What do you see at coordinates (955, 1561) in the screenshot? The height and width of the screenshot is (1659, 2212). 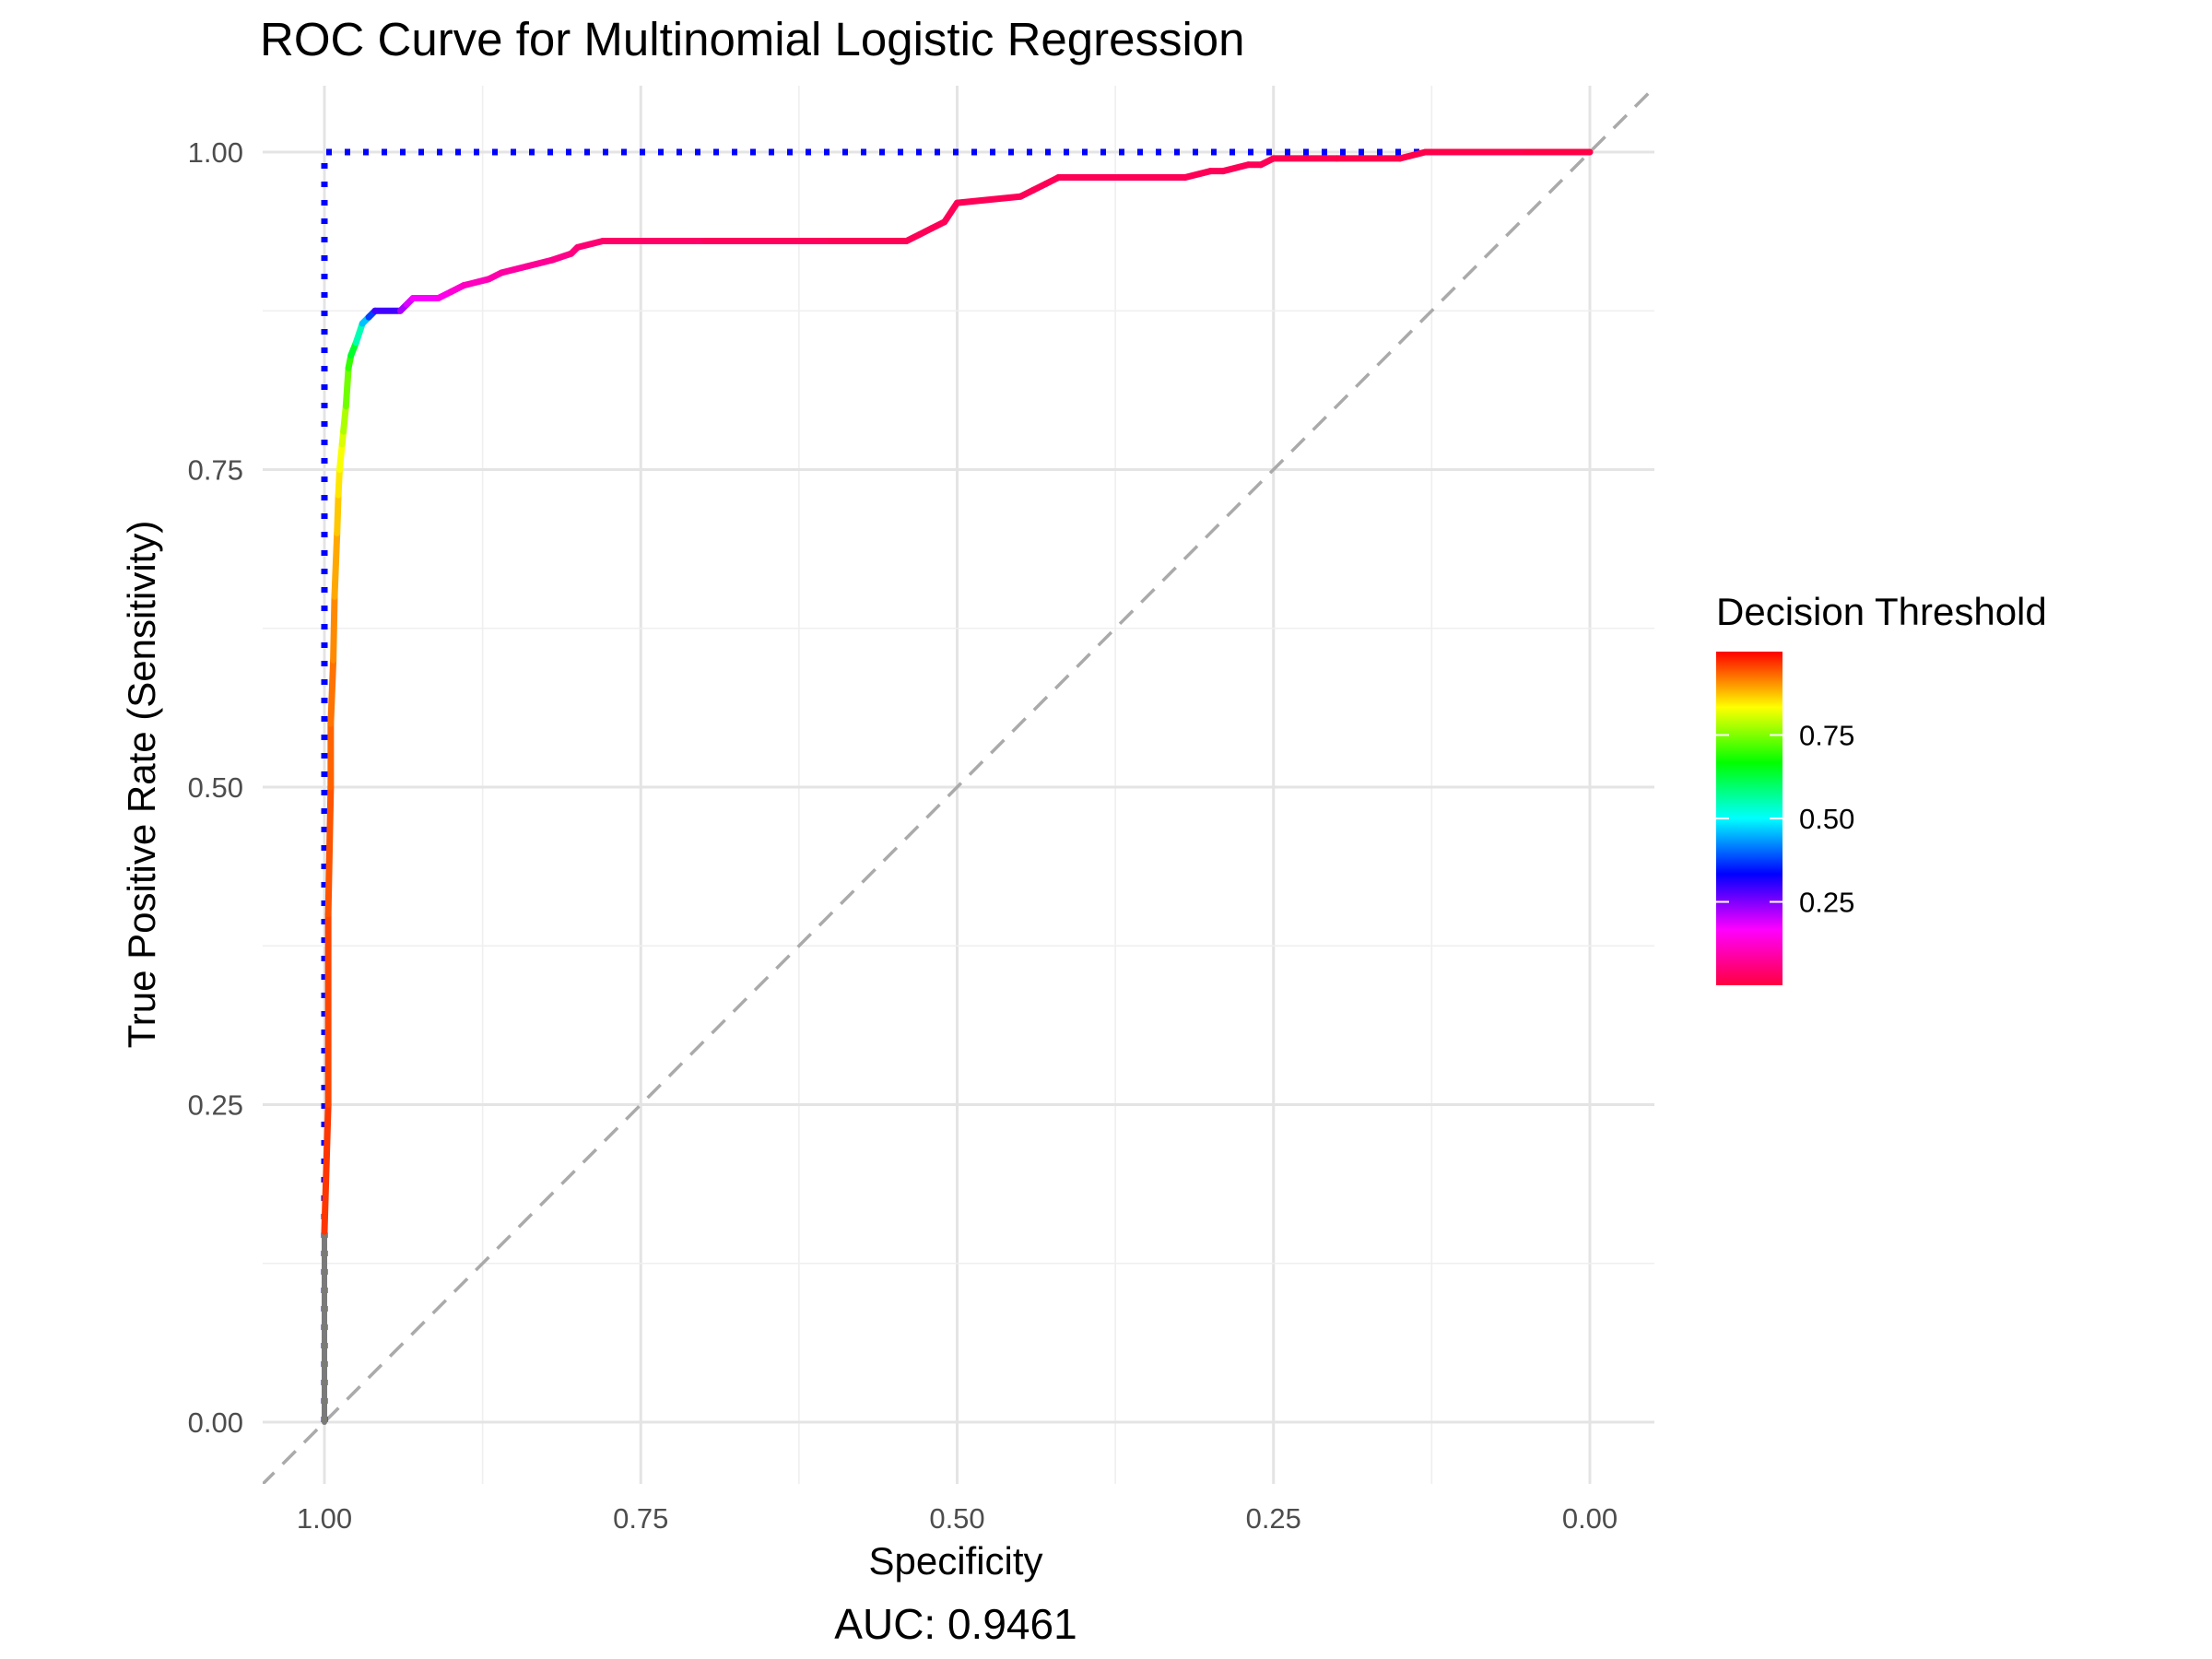 I see `x-axis-title: Specificity` at bounding box center [955, 1561].